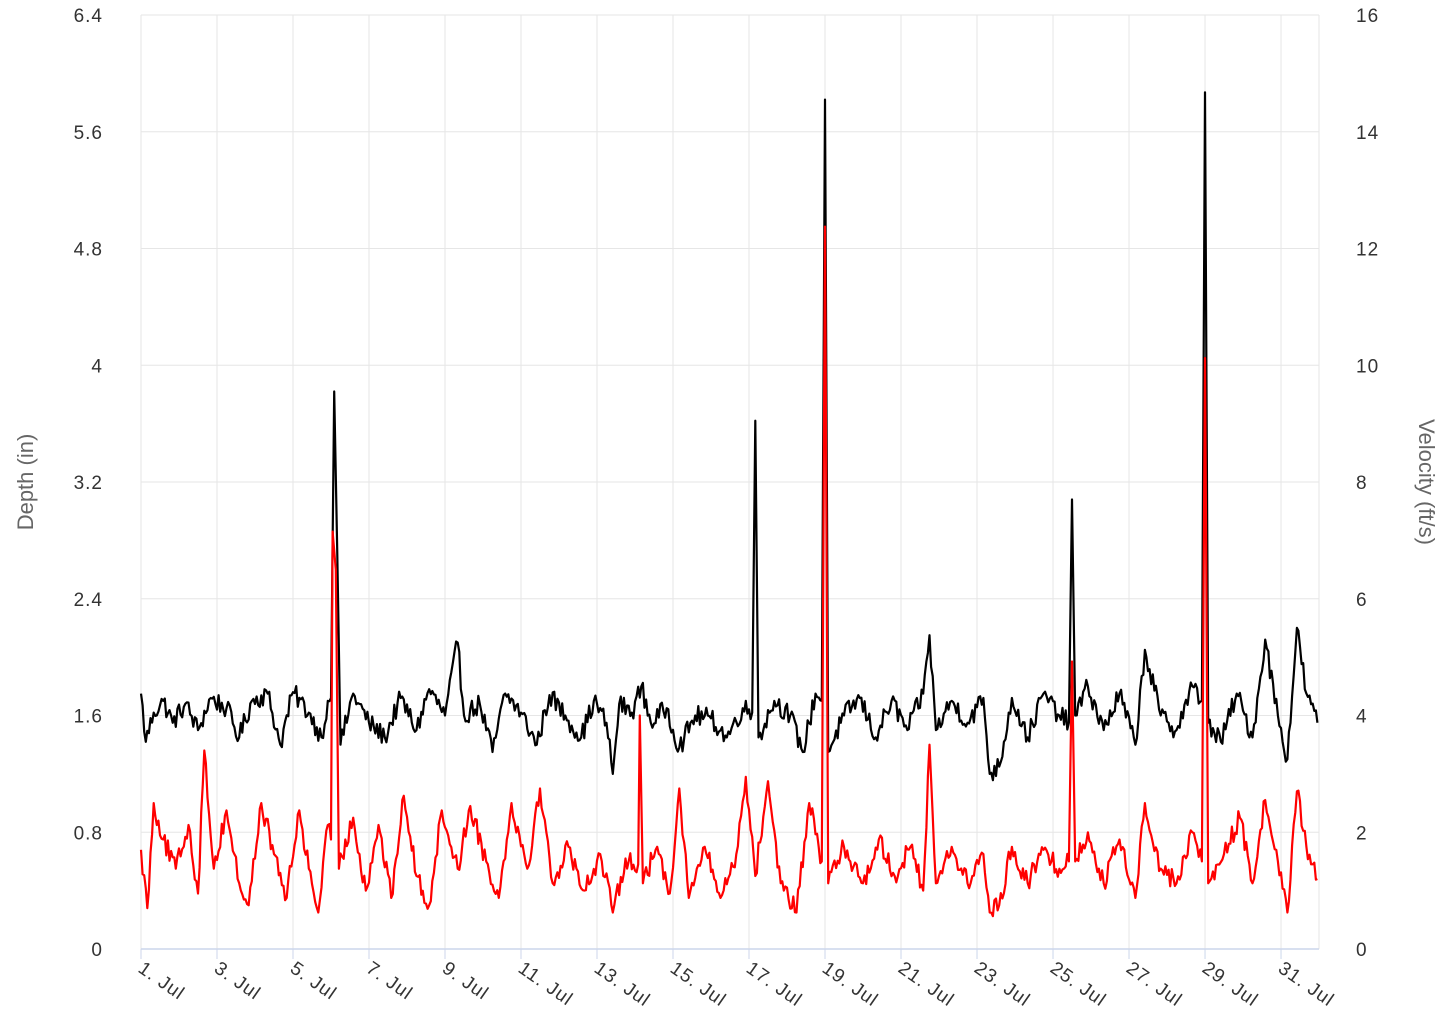 Image resolution: width=1450 pixels, height=1026 pixels. I want to click on y-right-tick-label: 10, so click(1367, 366).